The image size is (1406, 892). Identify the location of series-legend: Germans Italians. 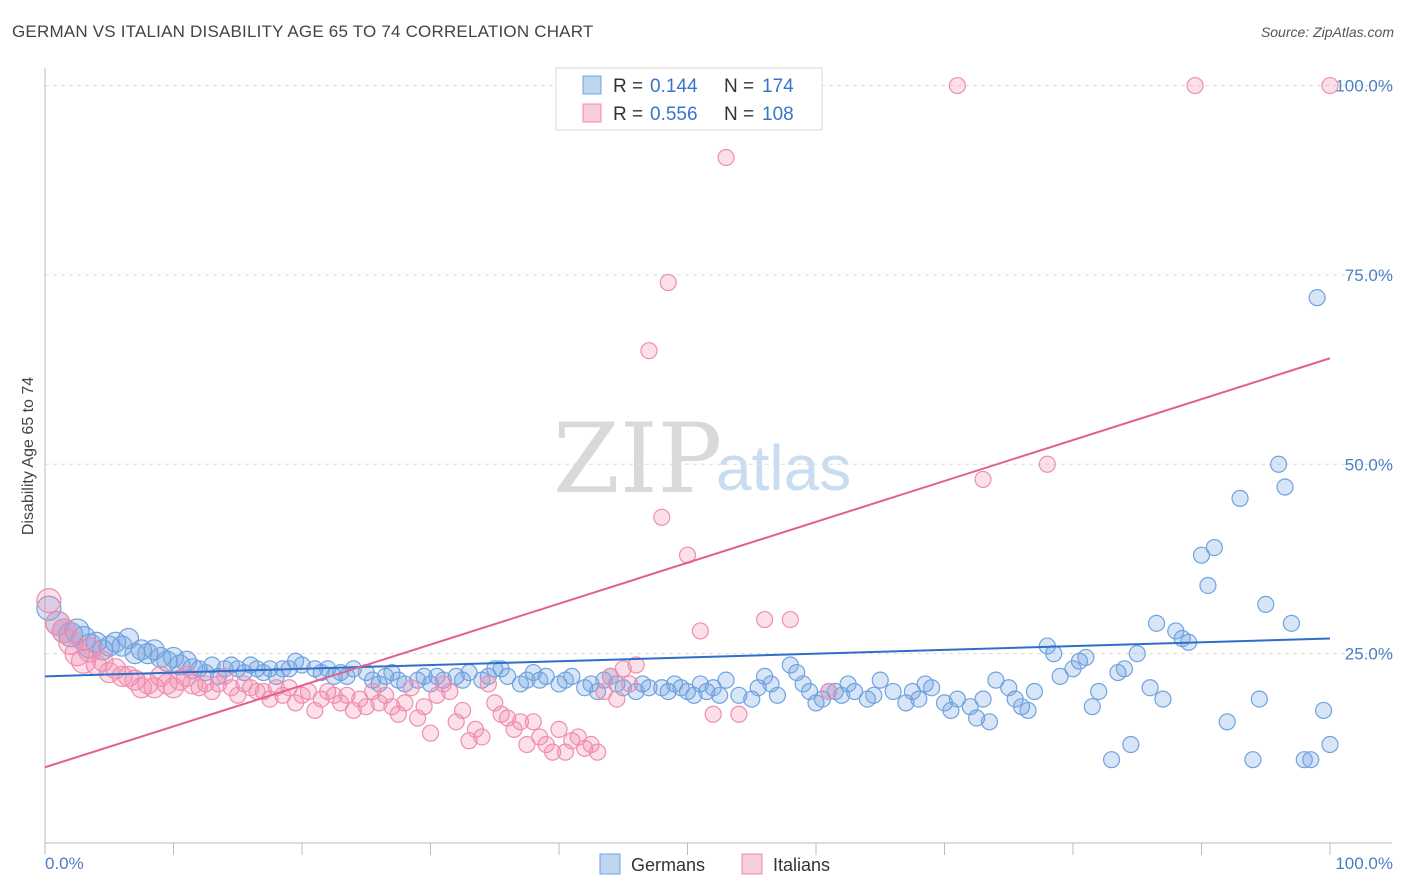
(714, 864).